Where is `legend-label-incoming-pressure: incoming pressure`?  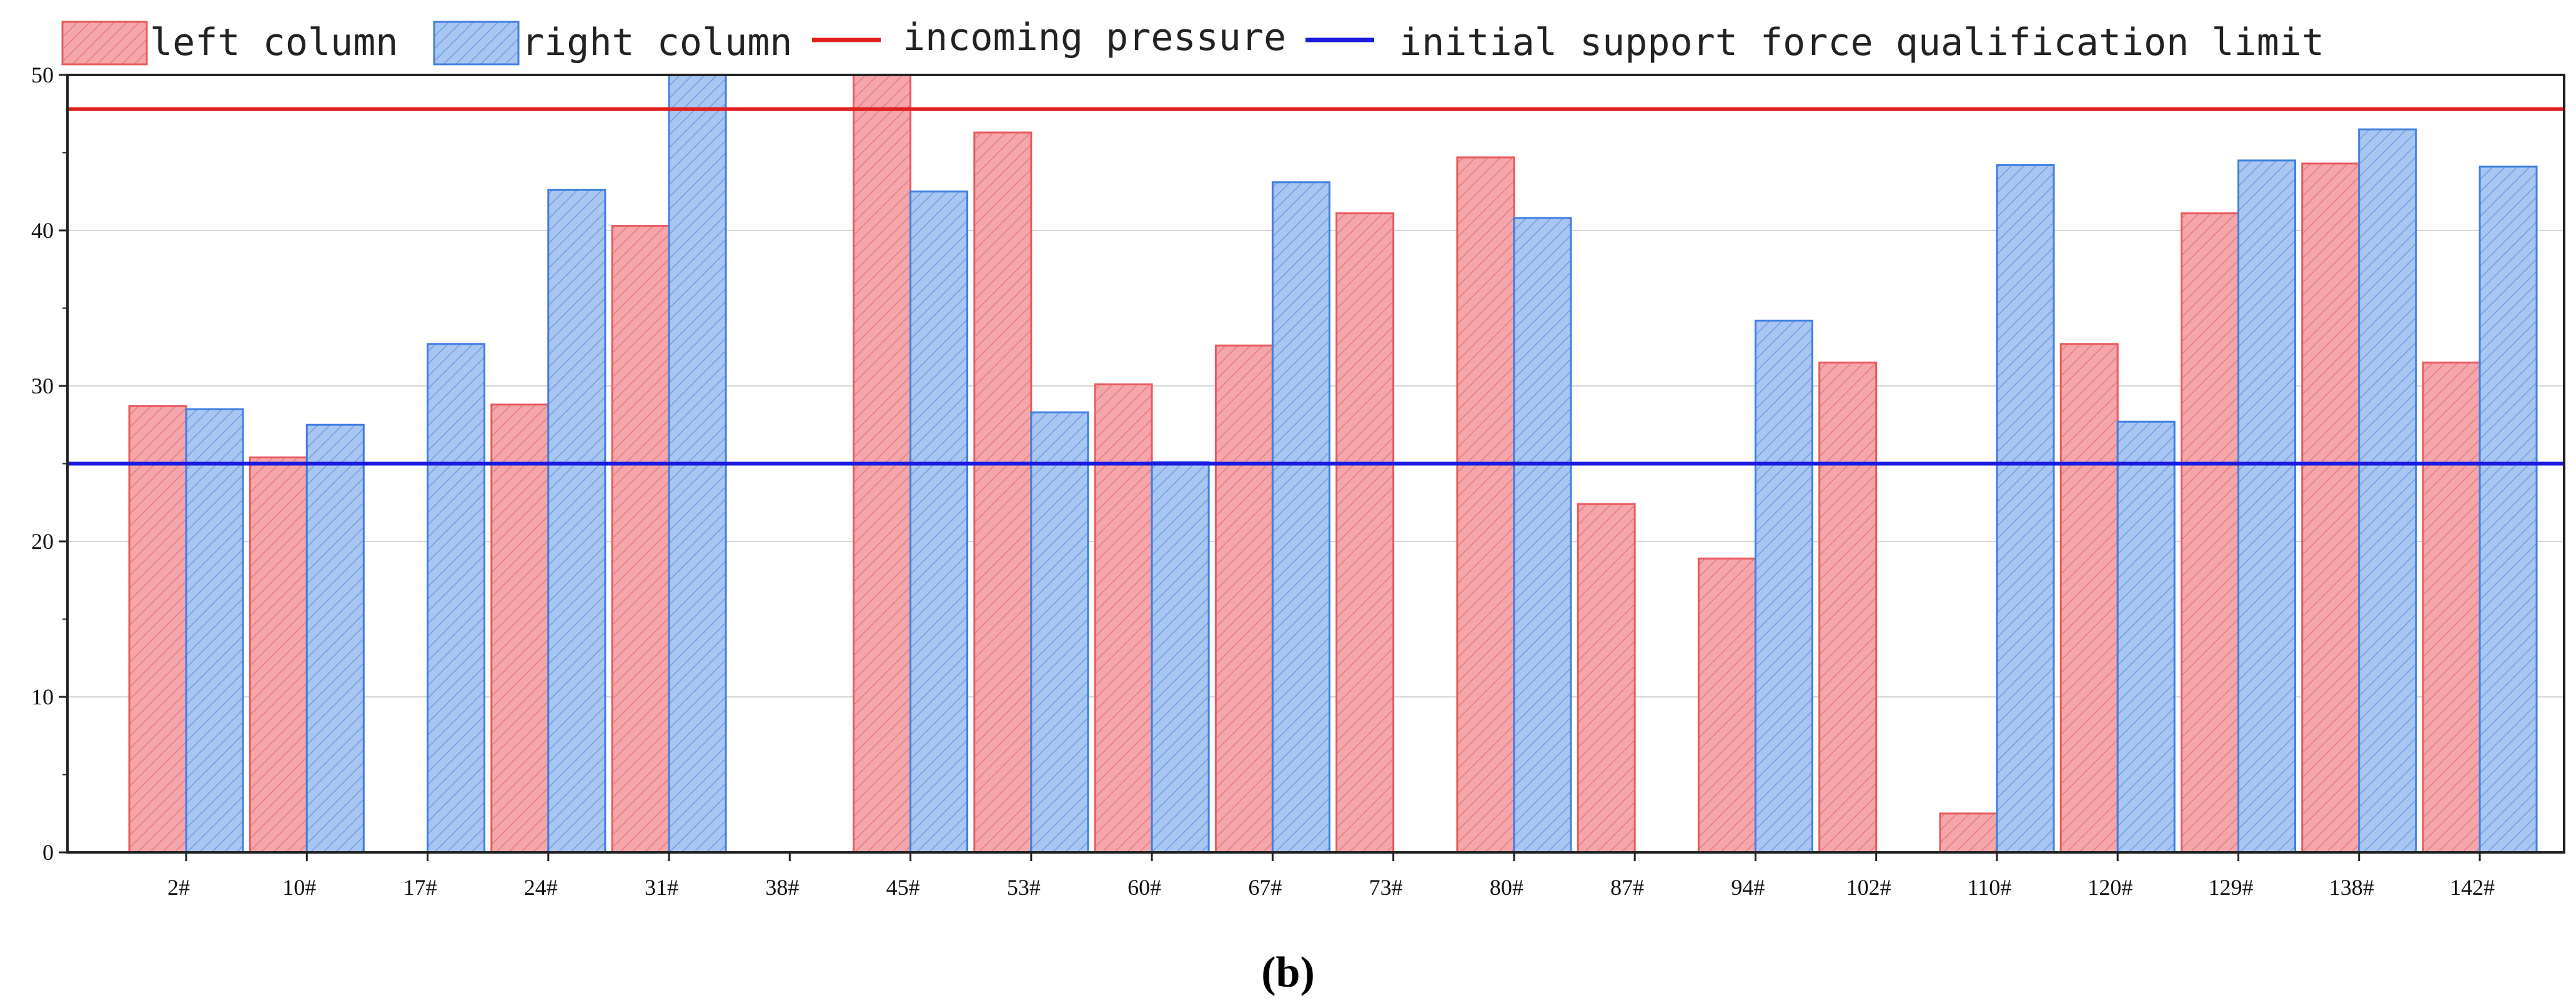
legend-label-incoming-pressure: incoming pressure is located at coordinates (1094, 37).